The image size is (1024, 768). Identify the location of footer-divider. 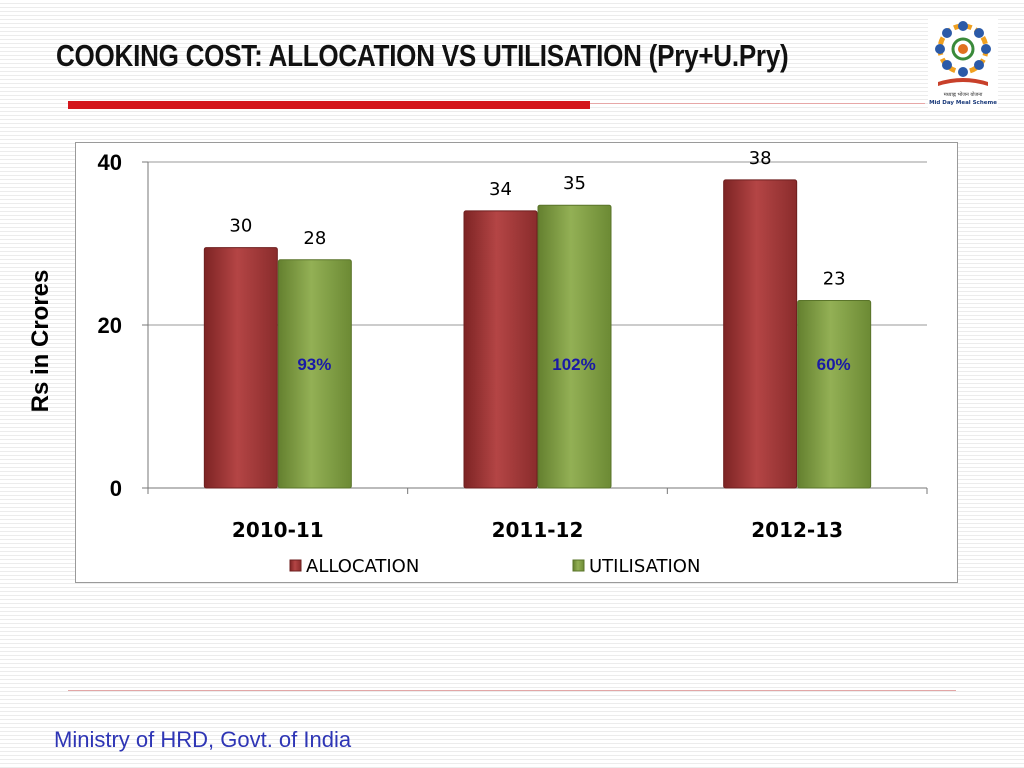
(512, 690).